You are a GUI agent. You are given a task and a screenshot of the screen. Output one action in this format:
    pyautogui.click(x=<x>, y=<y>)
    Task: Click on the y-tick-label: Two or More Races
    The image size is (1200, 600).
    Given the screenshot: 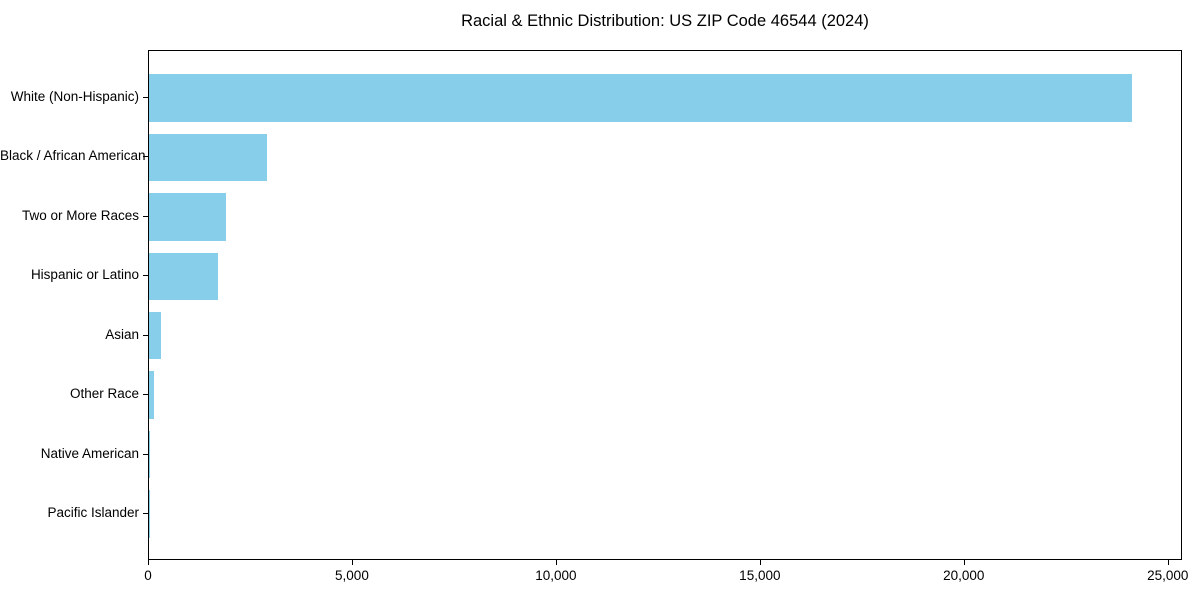 What is the action you would take?
    pyautogui.click(x=80, y=215)
    